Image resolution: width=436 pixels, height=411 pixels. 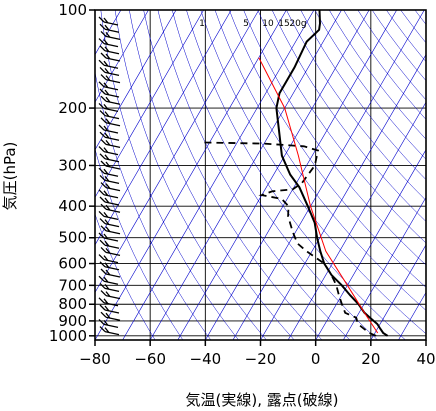 I want to click on y-tick-label: 1000, so click(x=68, y=336).